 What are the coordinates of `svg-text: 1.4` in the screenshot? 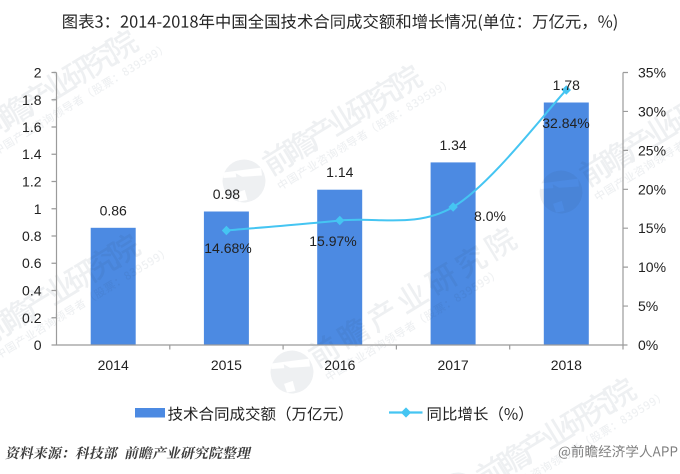 It's located at (32, 154).